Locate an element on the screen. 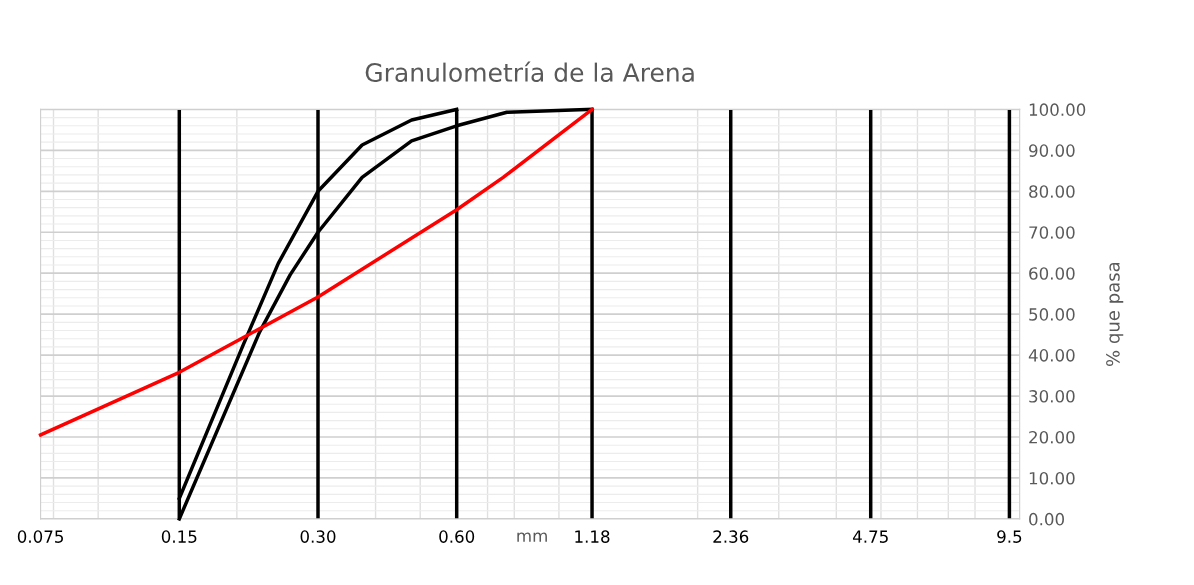 This screenshot has width=1194, height=585. x-tick-label: 1.18 is located at coordinates (592, 536).